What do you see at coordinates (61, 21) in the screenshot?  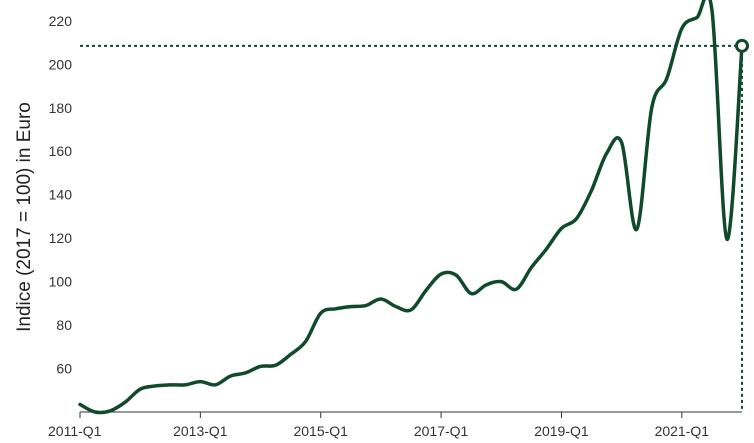 I see `y-tick-label: 220` at bounding box center [61, 21].